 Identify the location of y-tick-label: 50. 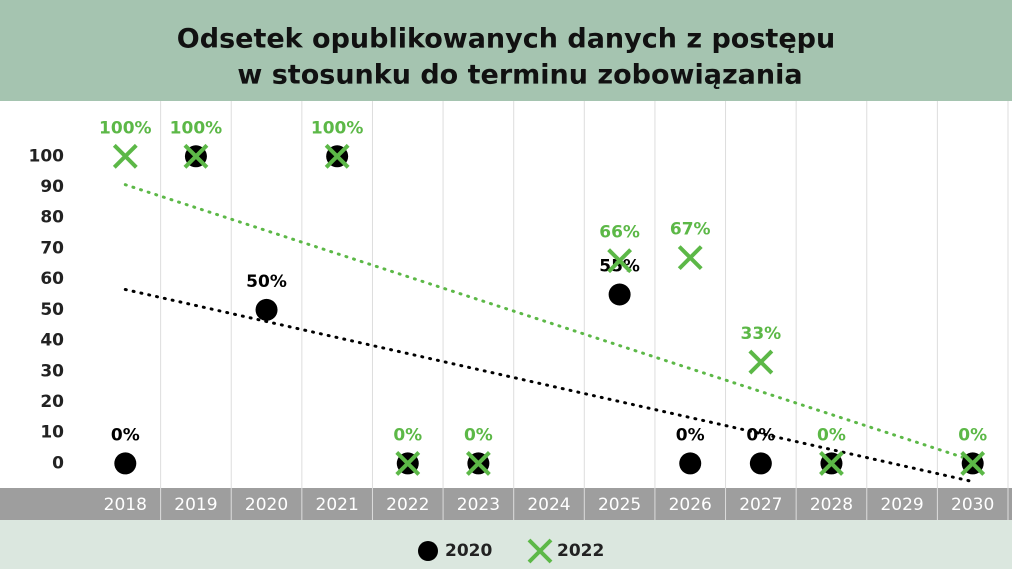
(52, 310).